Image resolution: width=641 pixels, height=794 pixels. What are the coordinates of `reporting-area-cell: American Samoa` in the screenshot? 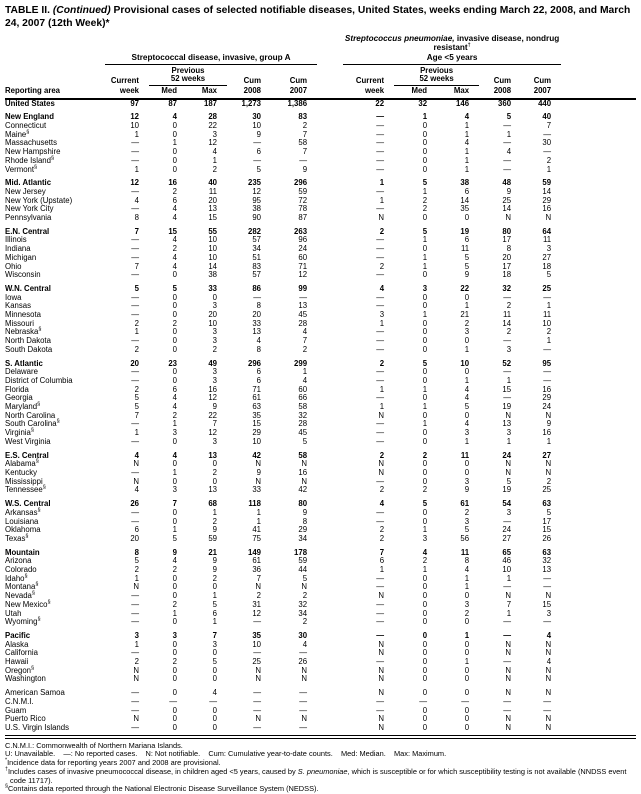 It's located at (35, 693).